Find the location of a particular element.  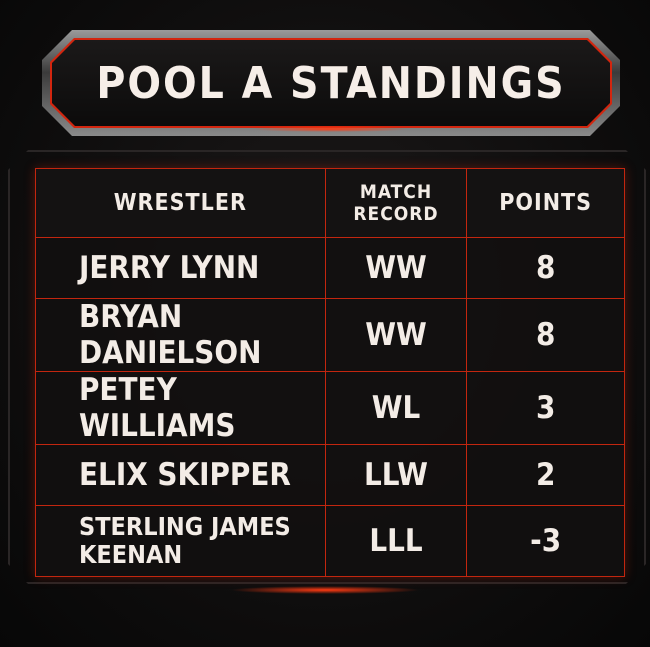

table-row: PETEY WILLIAMS WL 3 is located at coordinates (330, 408).